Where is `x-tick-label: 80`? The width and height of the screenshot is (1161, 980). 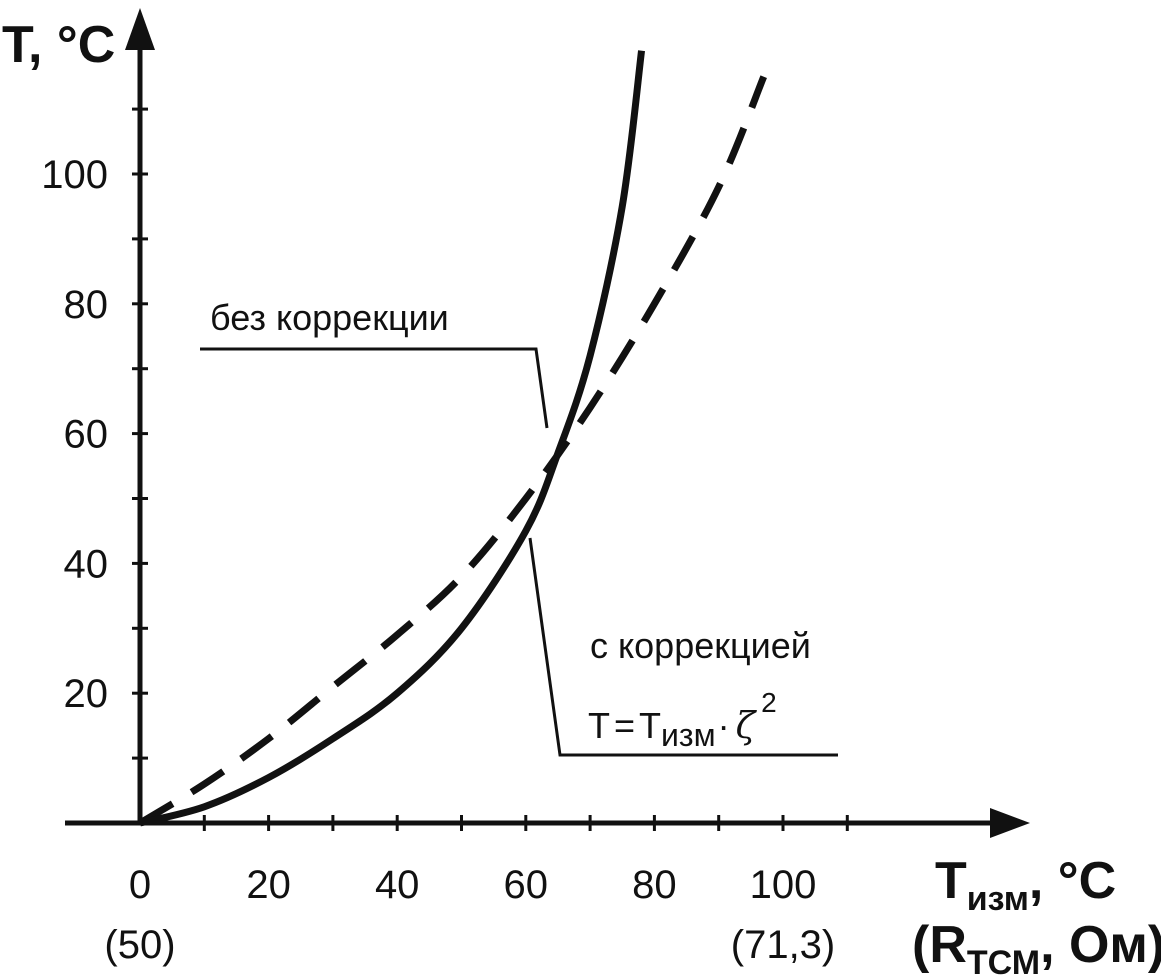 x-tick-label: 80 is located at coordinates (654, 885).